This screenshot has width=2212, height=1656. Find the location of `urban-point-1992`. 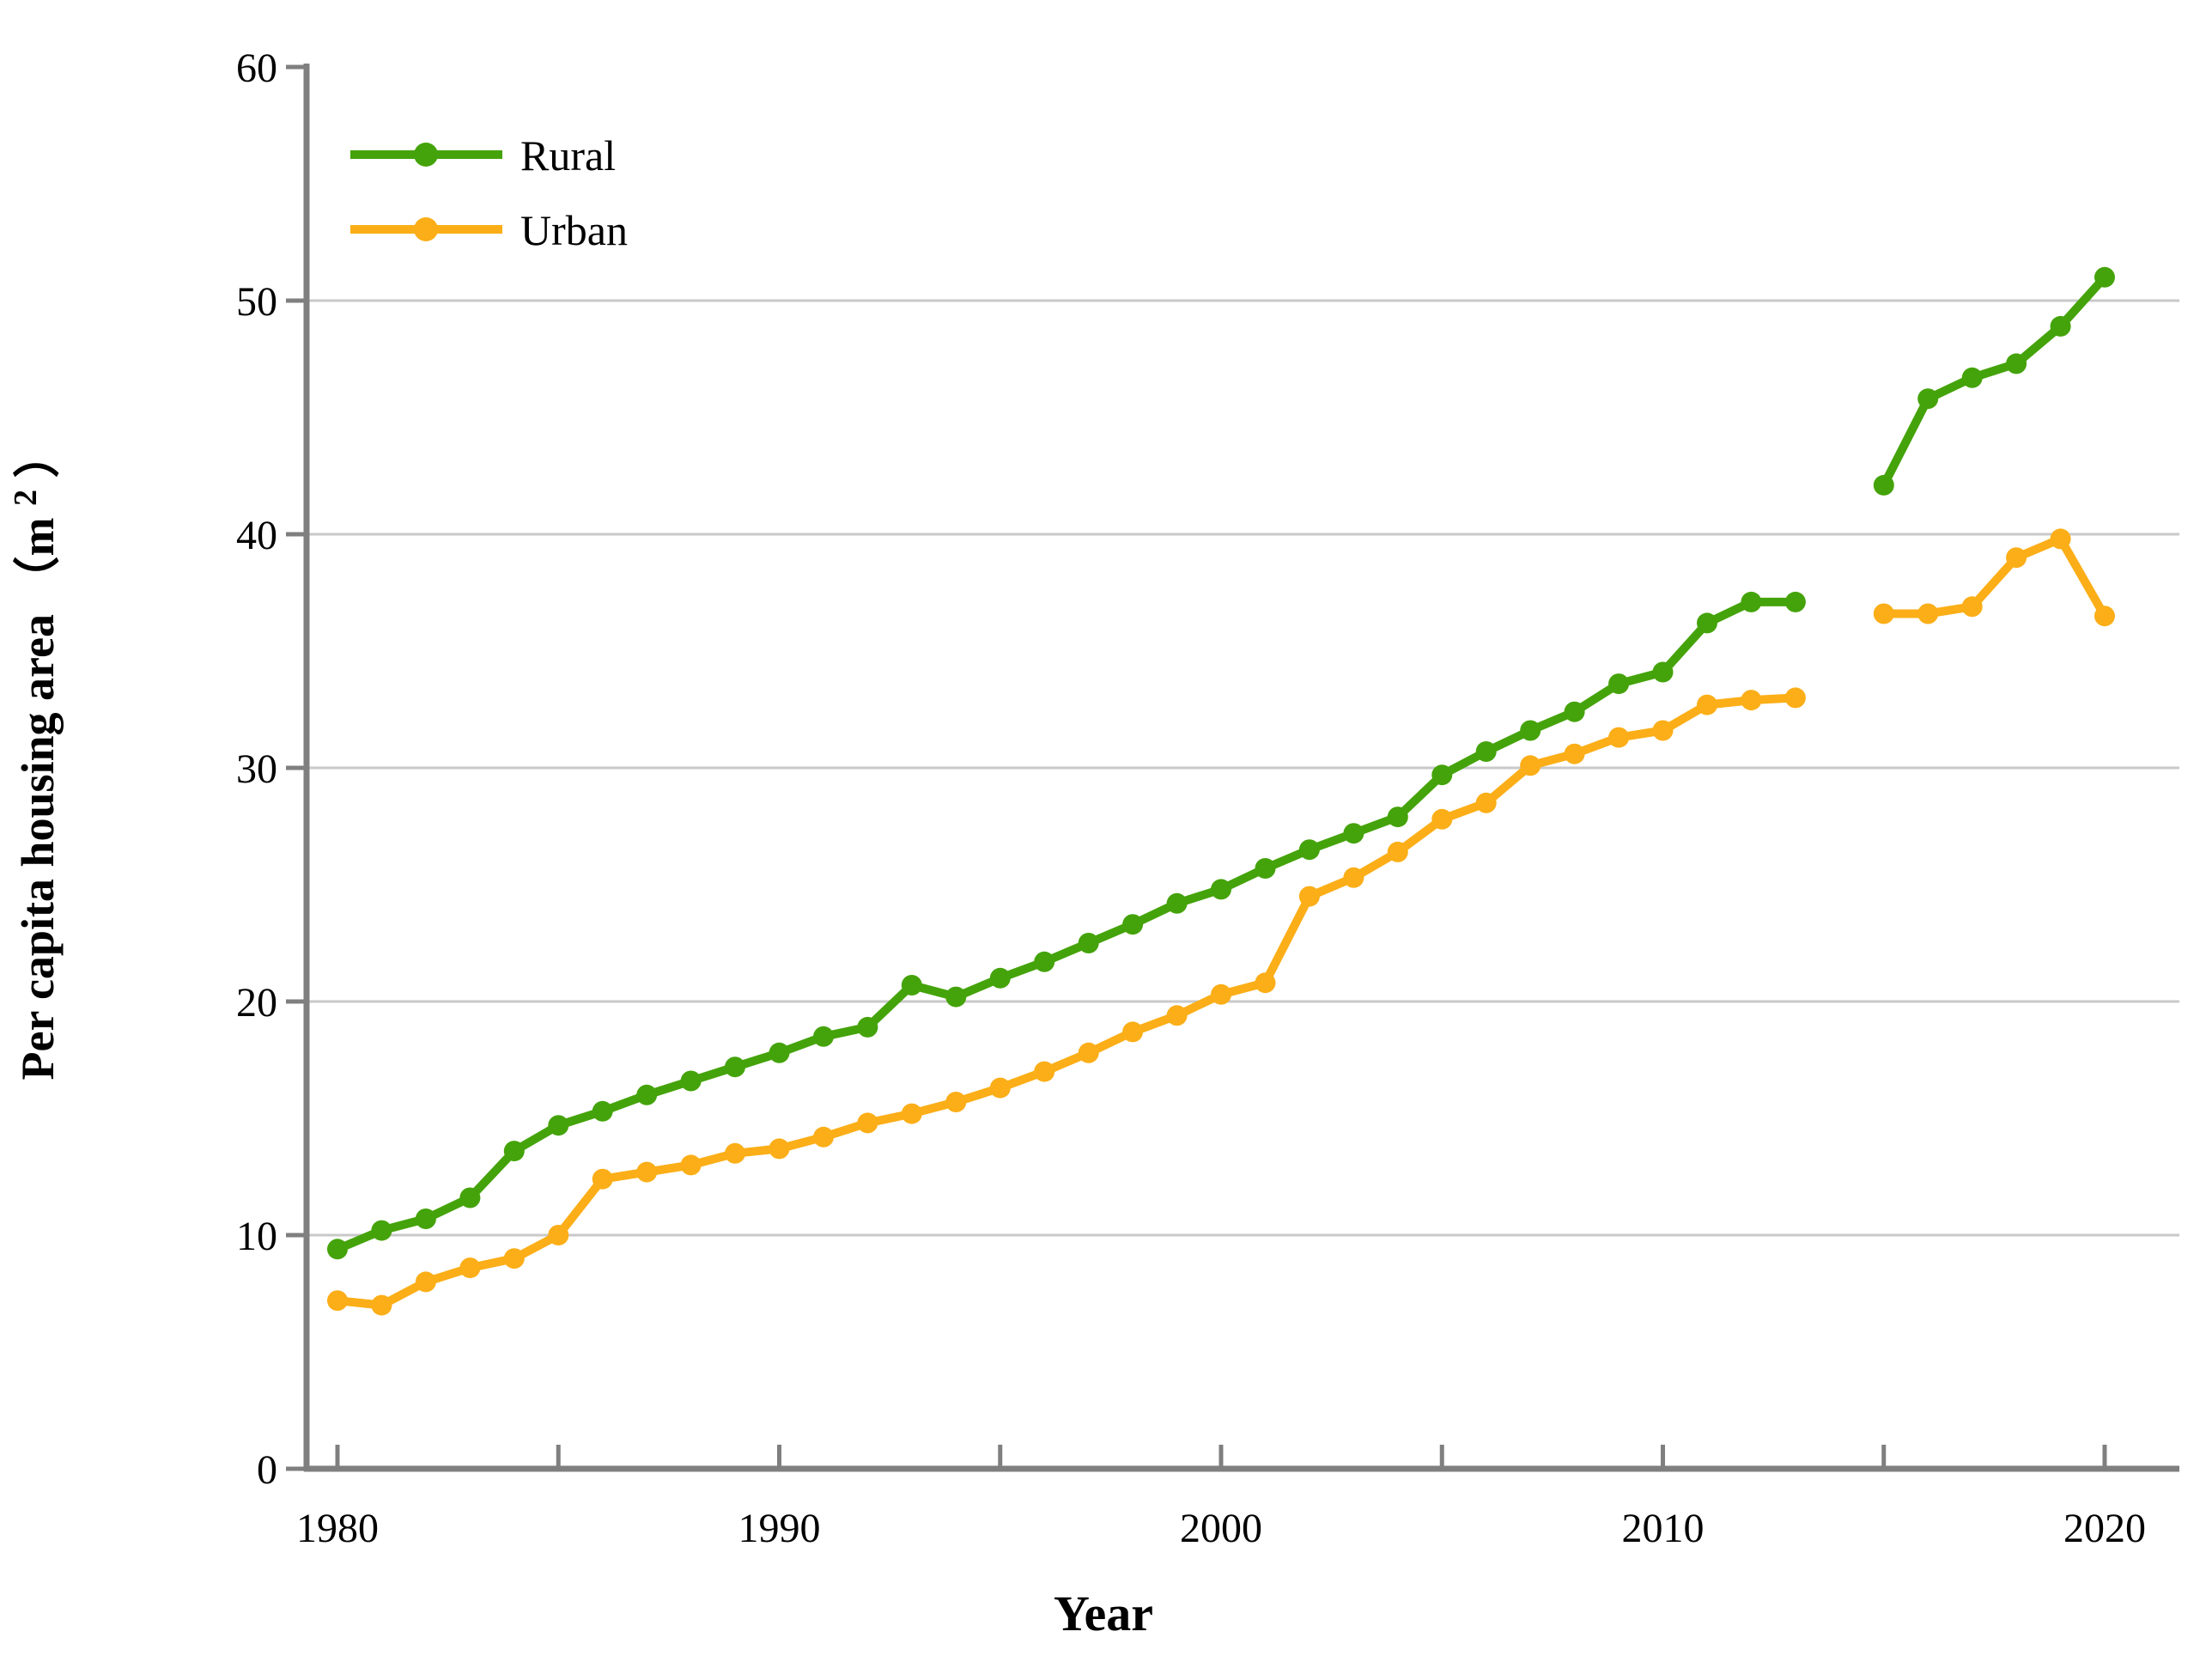

urban-point-1992 is located at coordinates (867, 1123).